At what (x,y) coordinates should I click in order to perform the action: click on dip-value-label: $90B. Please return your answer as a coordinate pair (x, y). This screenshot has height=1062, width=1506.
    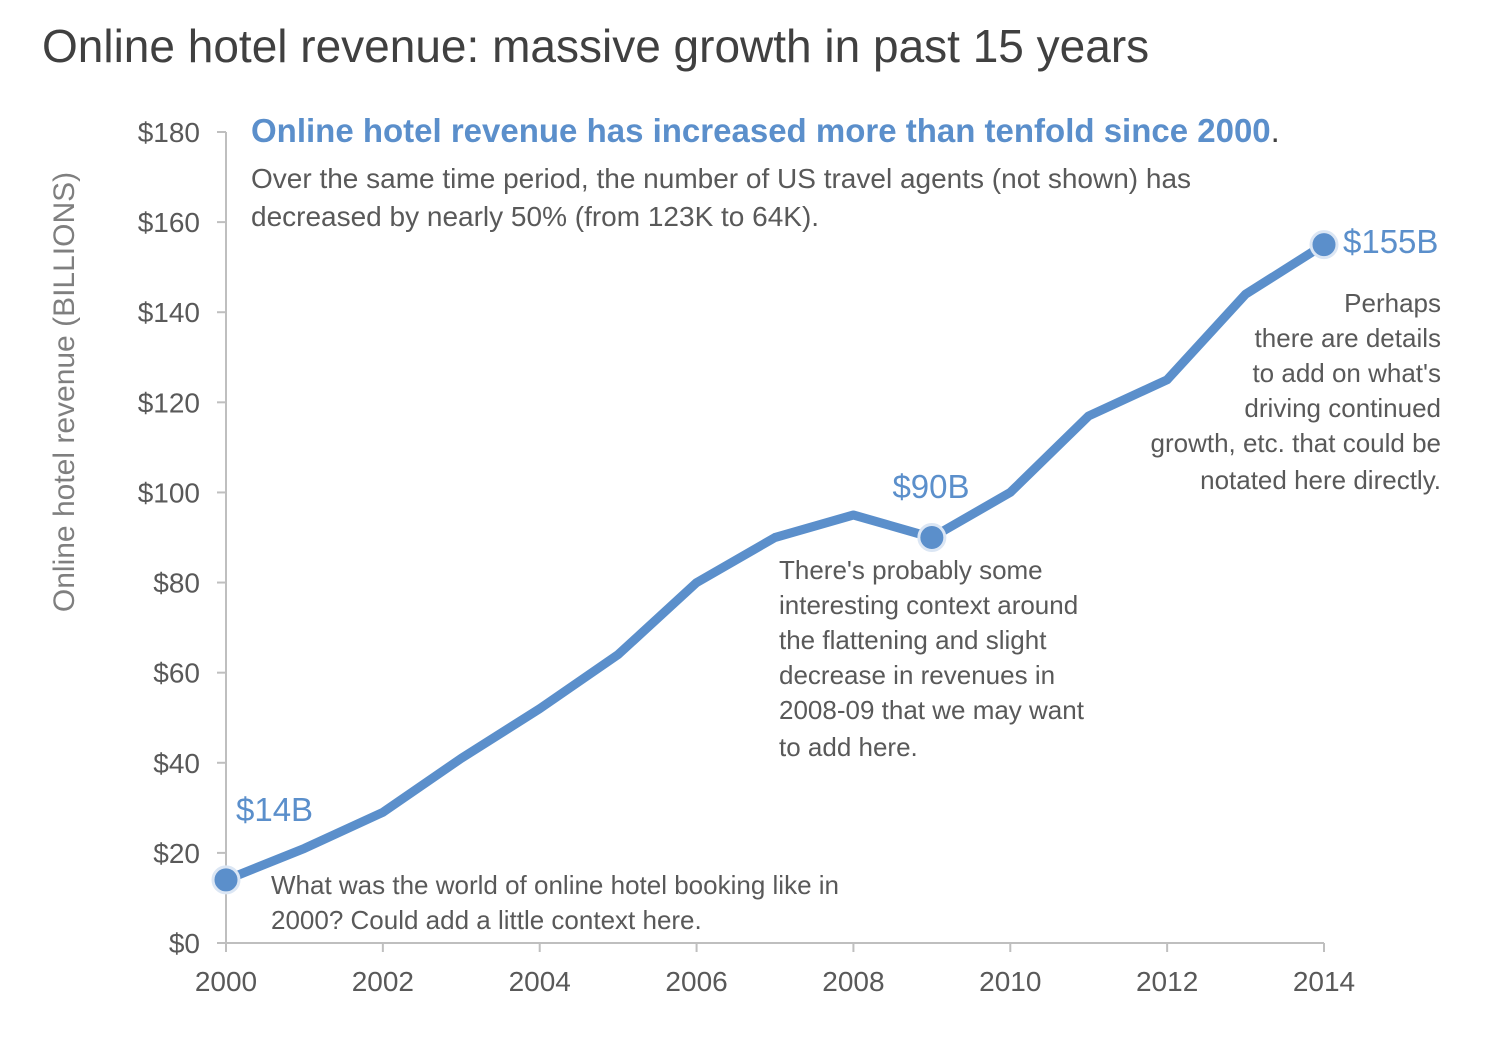
    Looking at the image, I should click on (930, 486).